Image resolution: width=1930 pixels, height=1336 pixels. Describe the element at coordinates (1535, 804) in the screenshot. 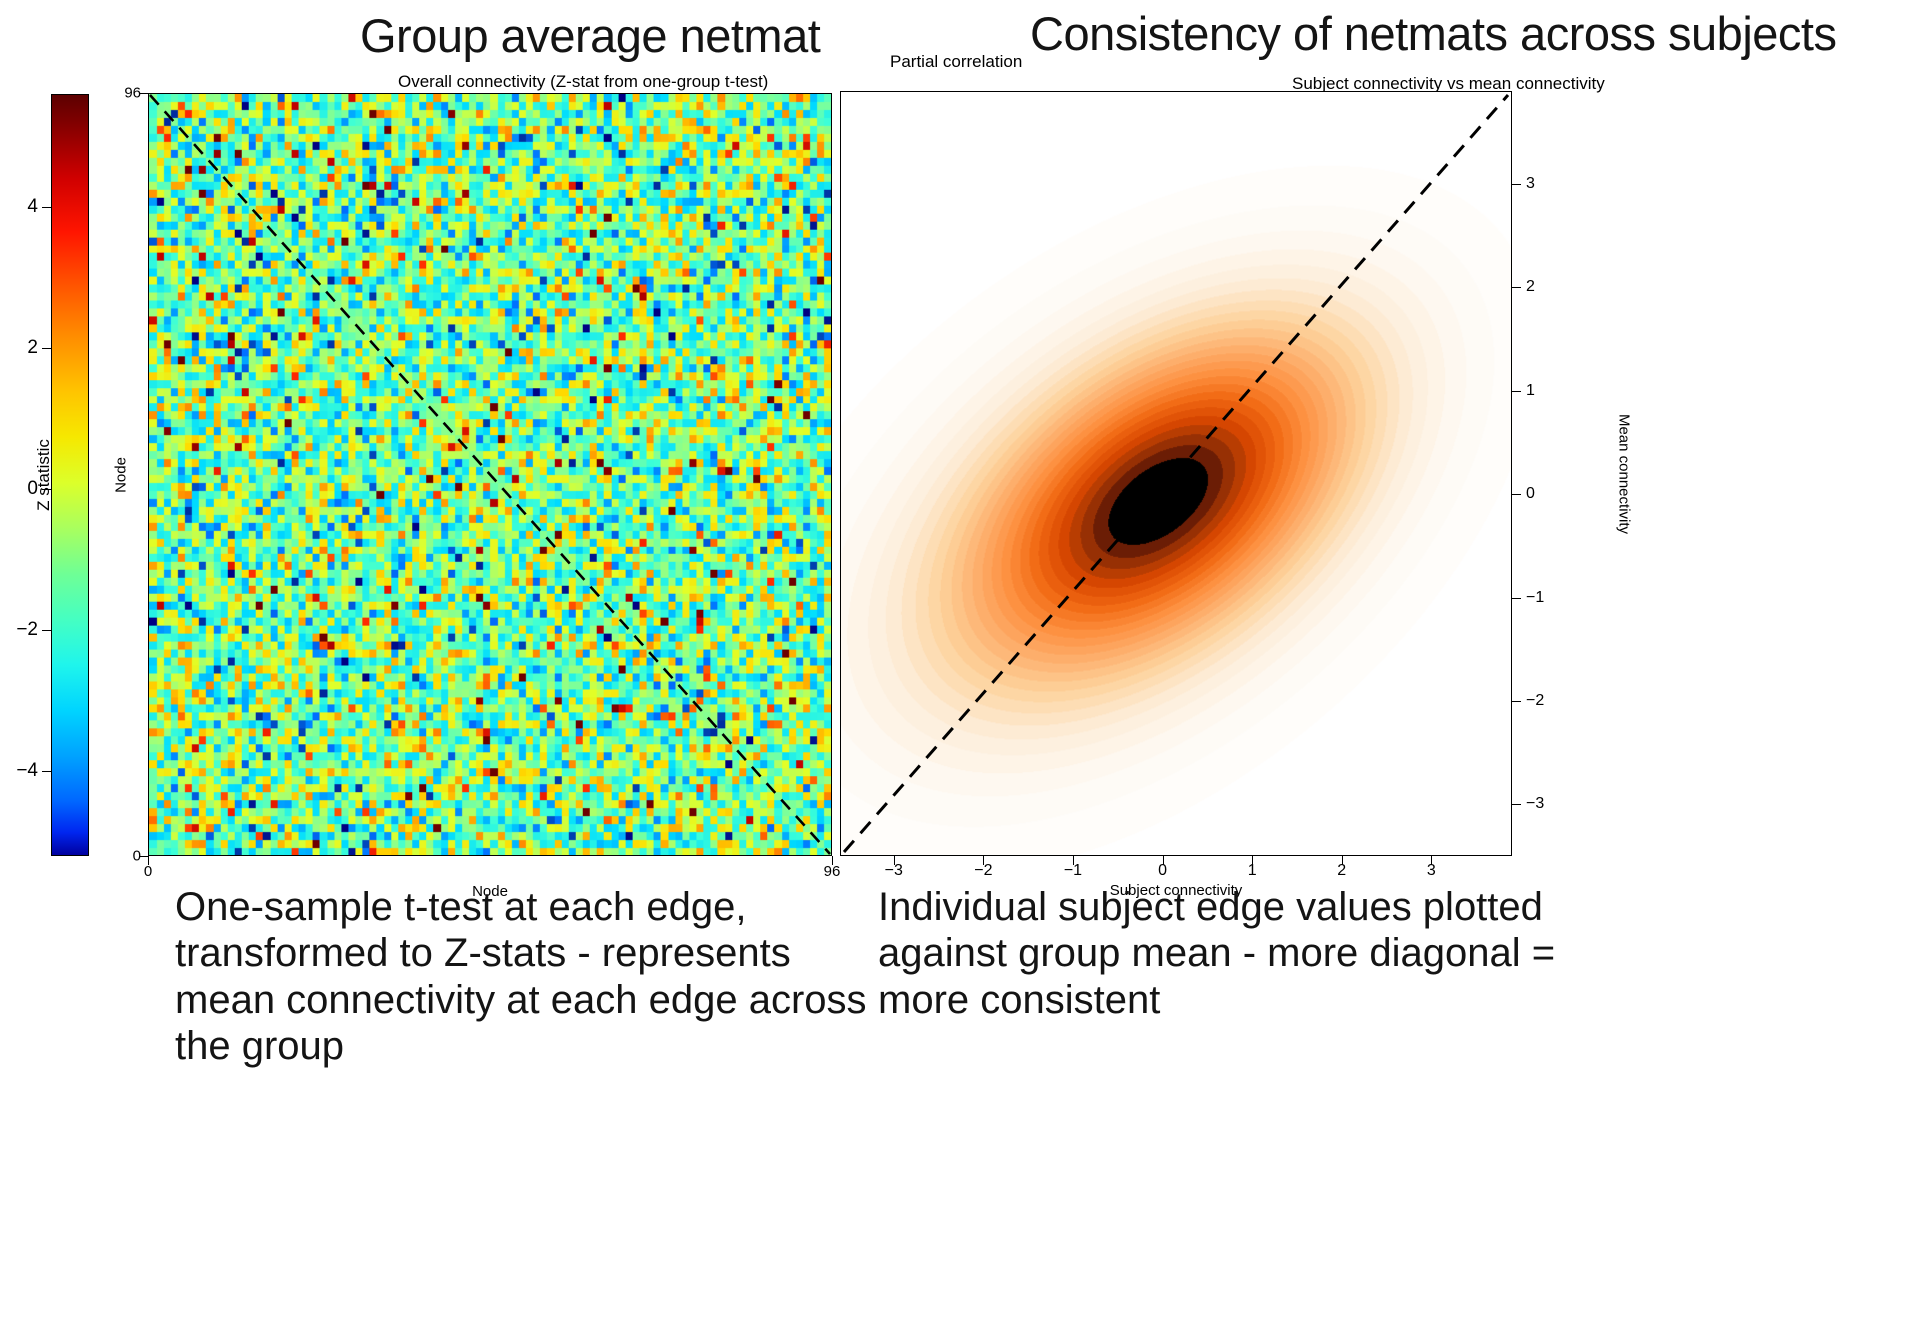

I see `density-ytick-label: −3` at that location.